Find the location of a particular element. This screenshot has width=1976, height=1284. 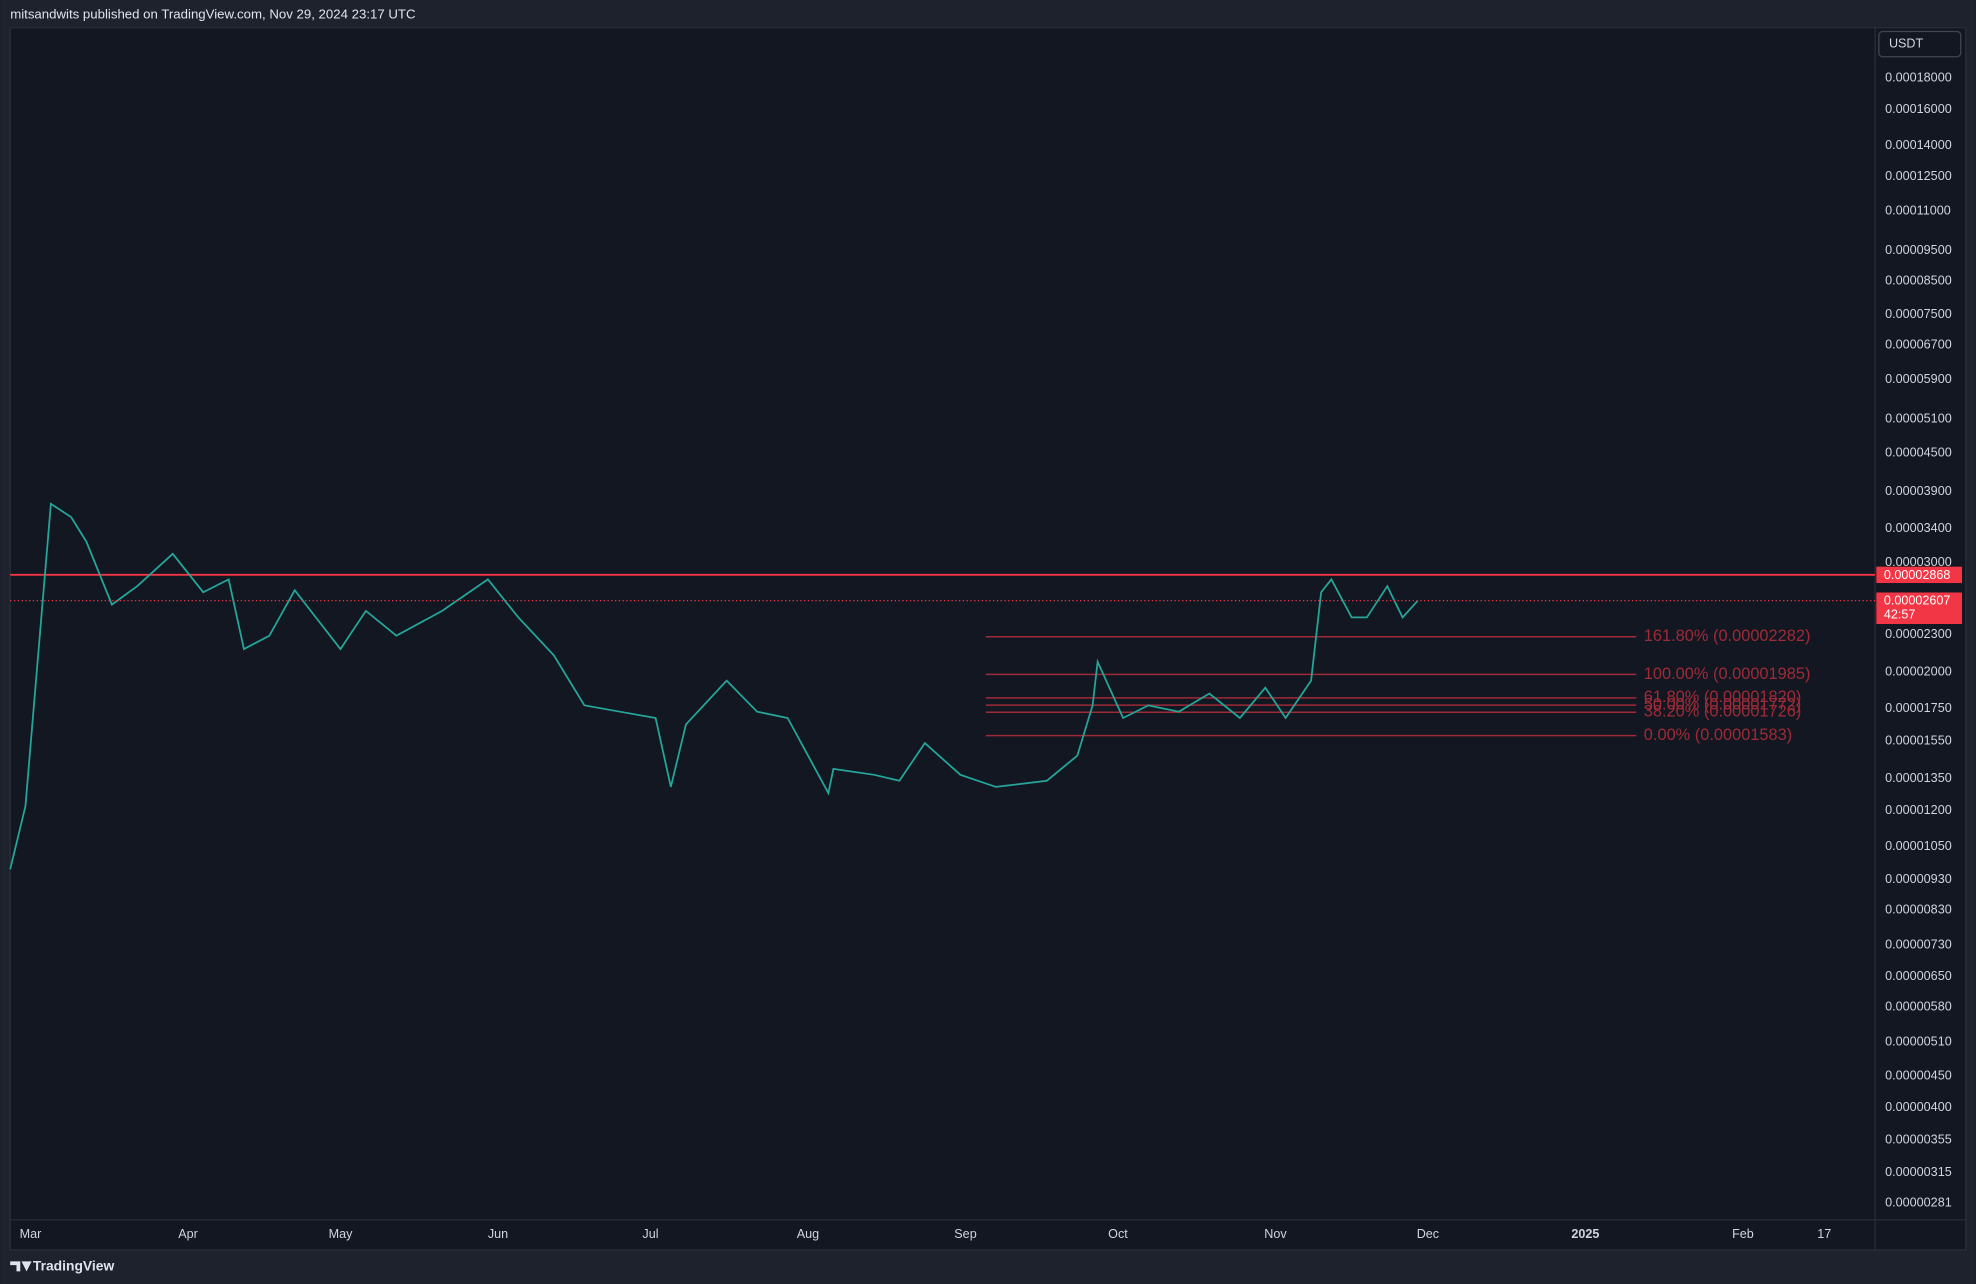

y-tick-label: 0.00000450 is located at coordinates (1918, 1075).